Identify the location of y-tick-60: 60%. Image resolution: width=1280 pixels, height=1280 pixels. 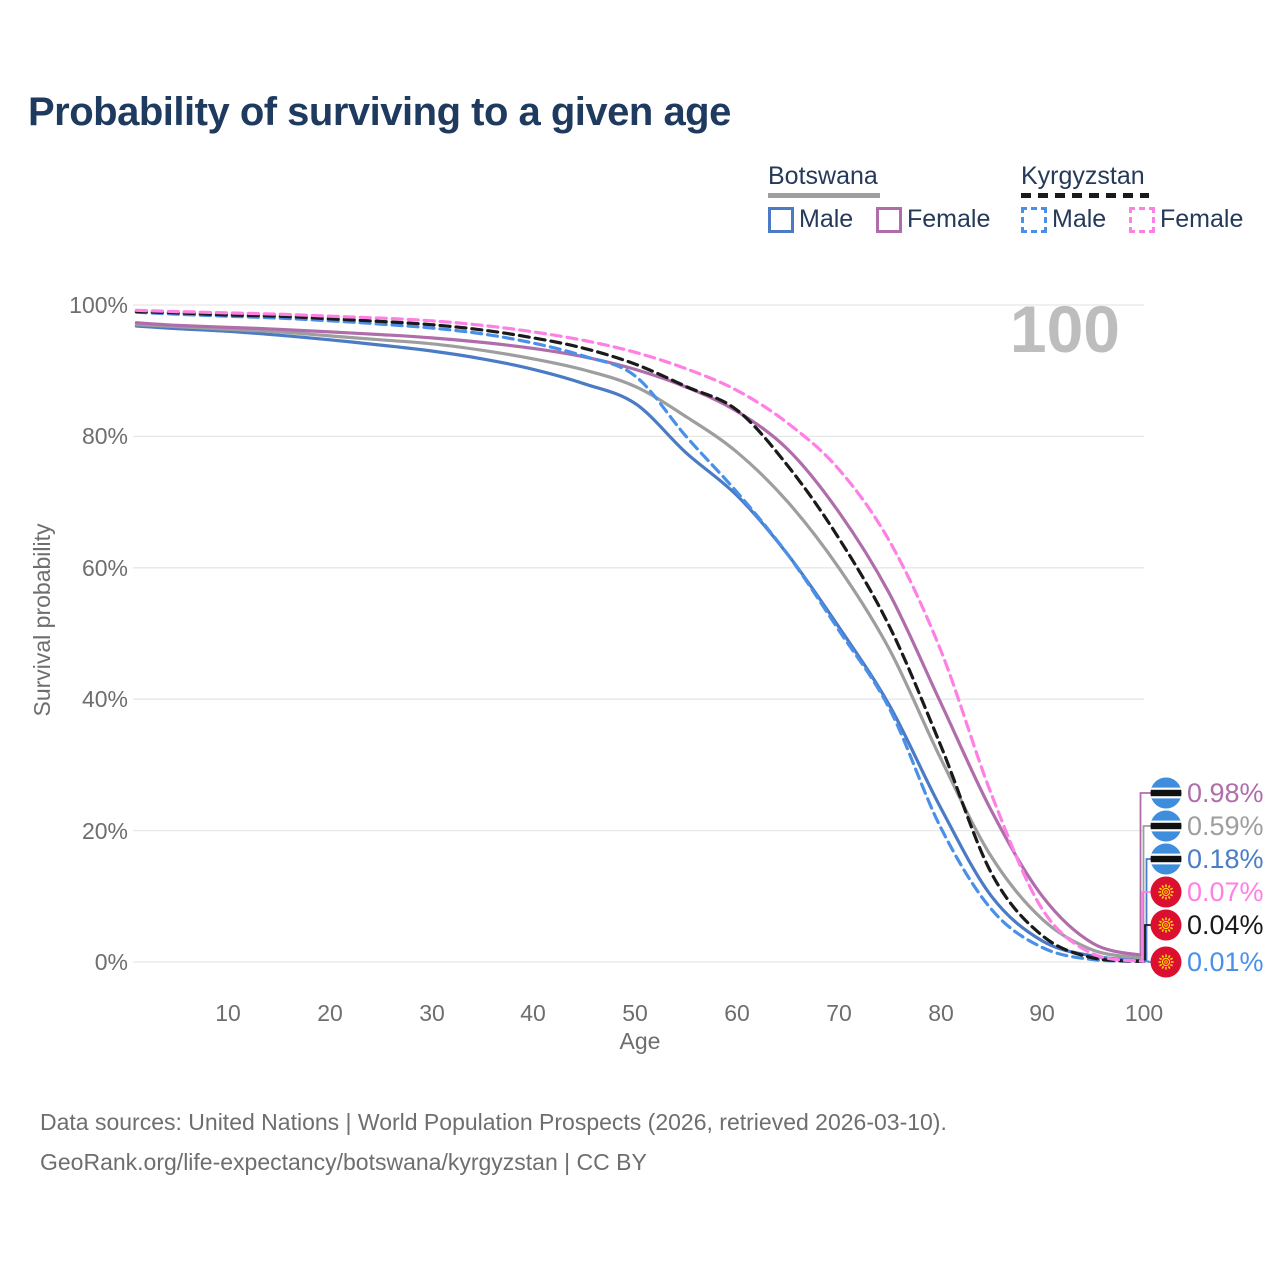
(104, 568).